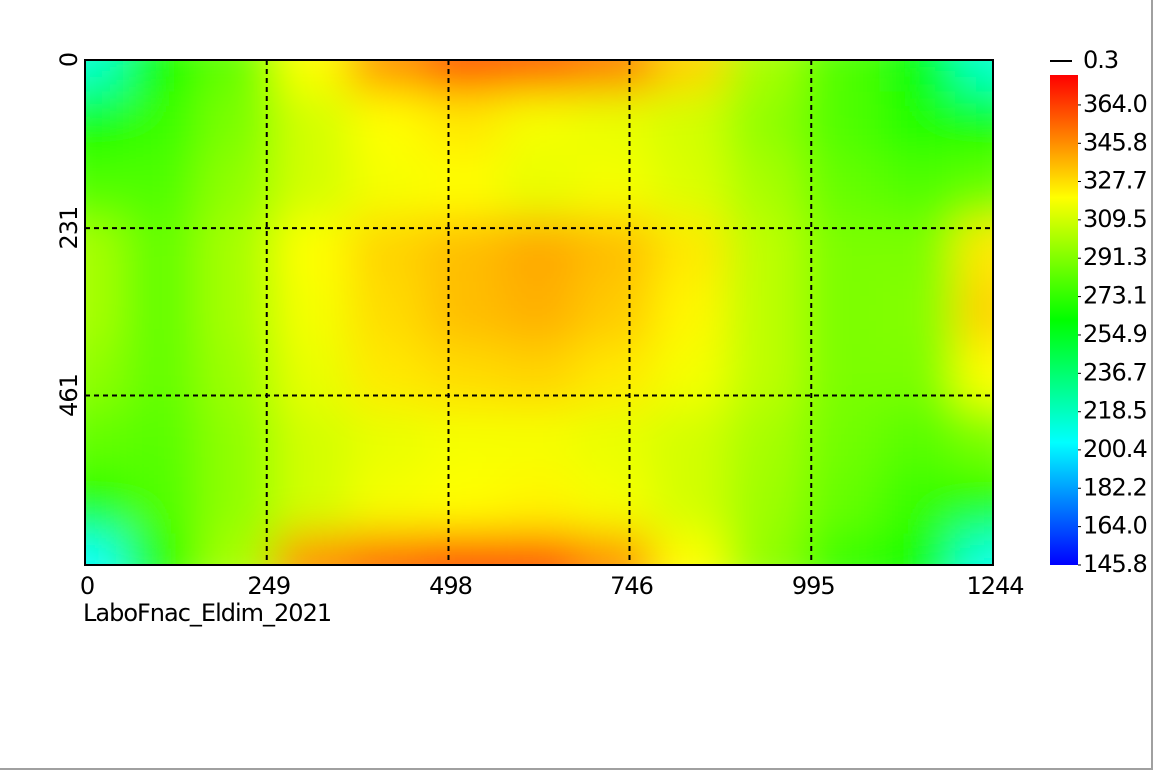 The height and width of the screenshot is (770, 1153). Describe the element at coordinates (1115, 449) in the screenshot. I see `colorbar-tick-label: 200.4` at that location.